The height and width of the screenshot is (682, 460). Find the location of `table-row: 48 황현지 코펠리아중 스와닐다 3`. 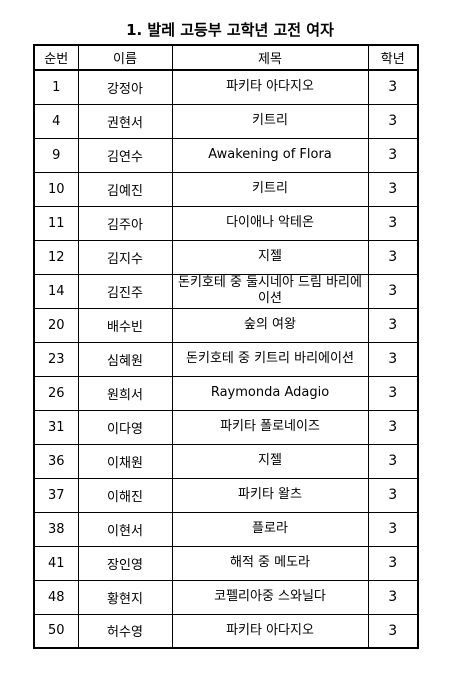

table-row: 48 황현지 코펠리아중 스와닐다 3 is located at coordinates (226, 597).